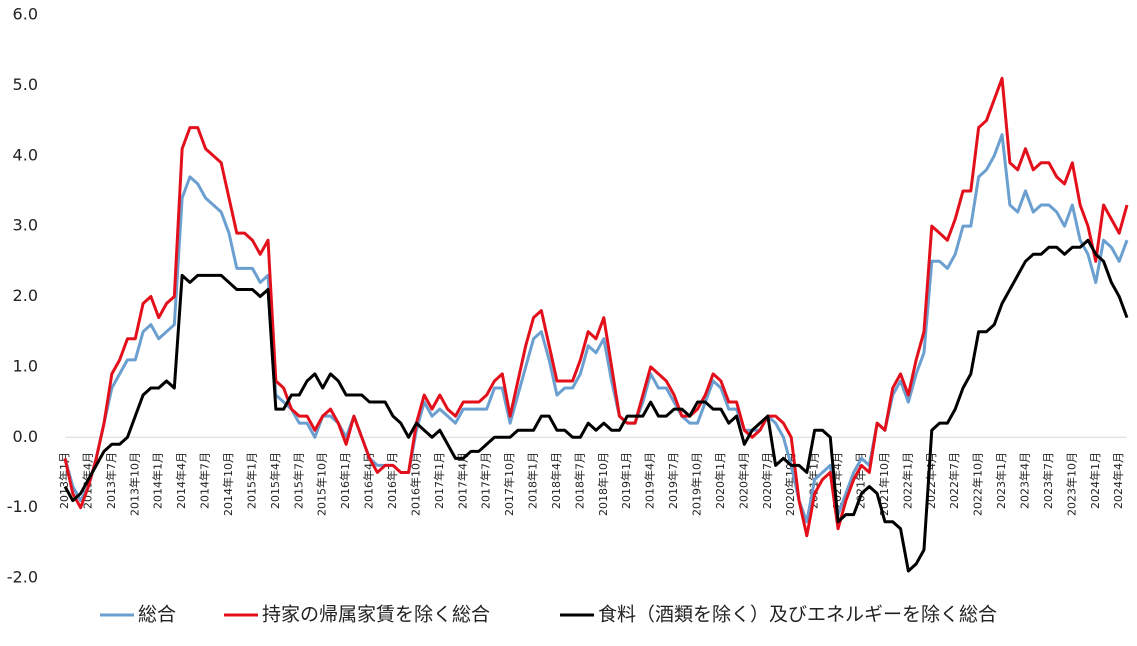 The width and height of the screenshot is (1137, 646). I want to click on x-tick-label: 2021年10月, so click(884, 484).